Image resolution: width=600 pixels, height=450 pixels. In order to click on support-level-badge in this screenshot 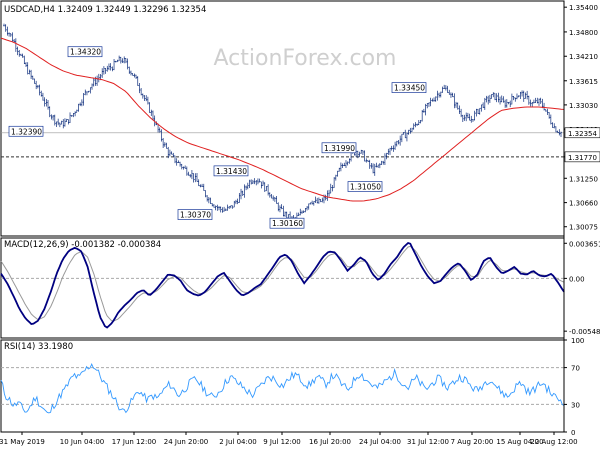, I will do `click(582, 157)`.